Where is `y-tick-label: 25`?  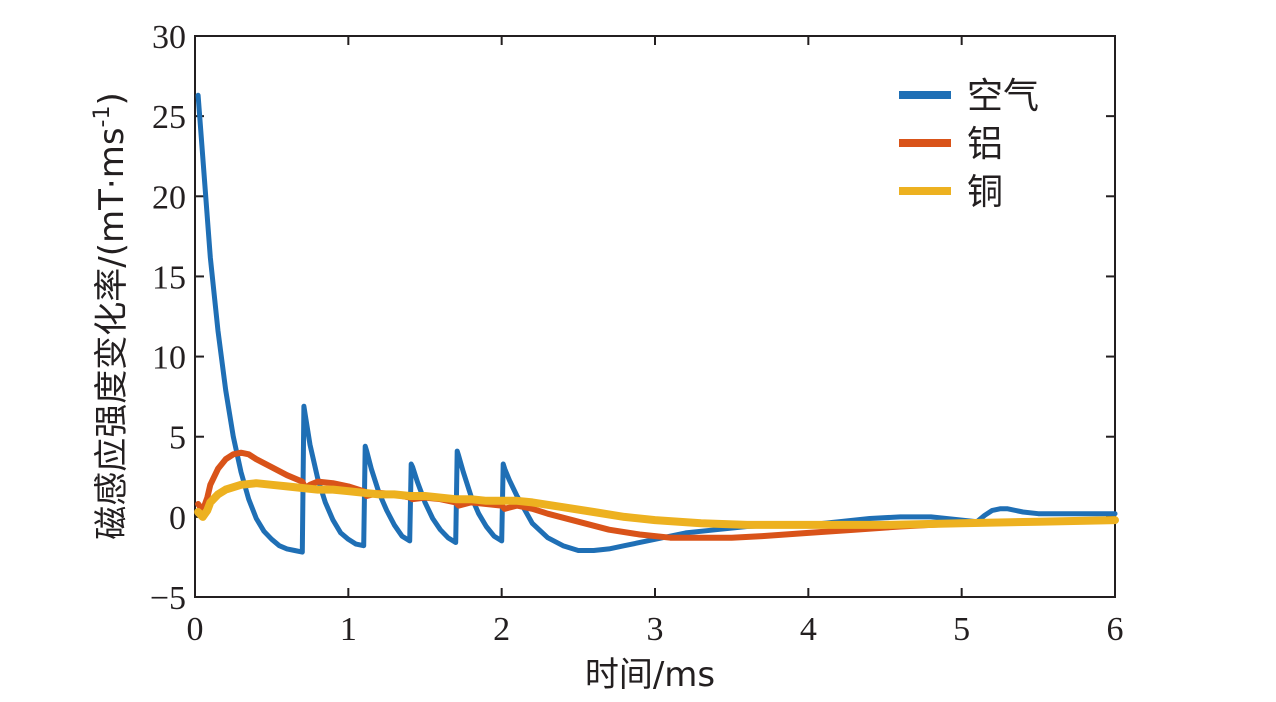 y-tick-label: 25 is located at coordinates (169, 117).